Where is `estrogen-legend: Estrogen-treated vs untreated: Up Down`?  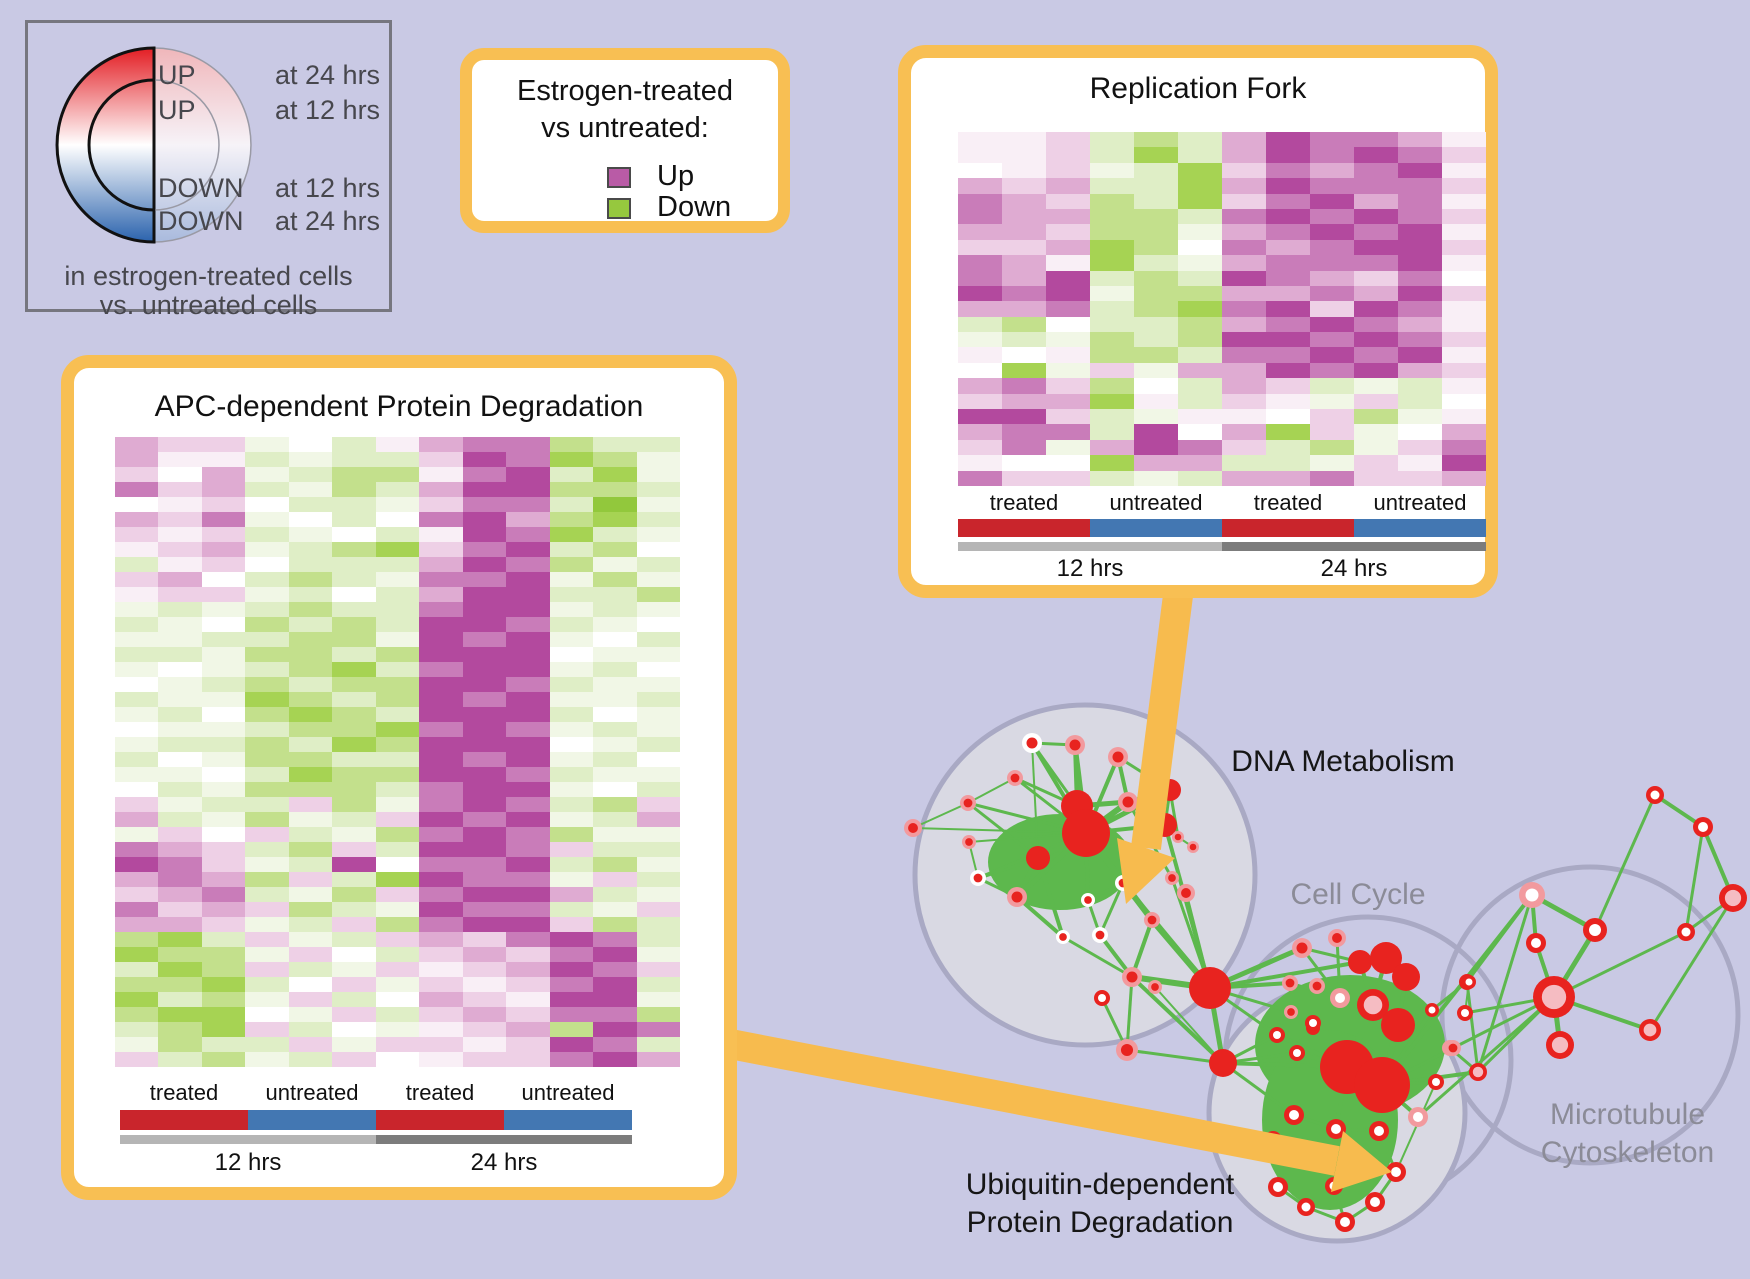 estrogen-legend: Estrogen-treated vs untreated: Up Down is located at coordinates (625, 140).